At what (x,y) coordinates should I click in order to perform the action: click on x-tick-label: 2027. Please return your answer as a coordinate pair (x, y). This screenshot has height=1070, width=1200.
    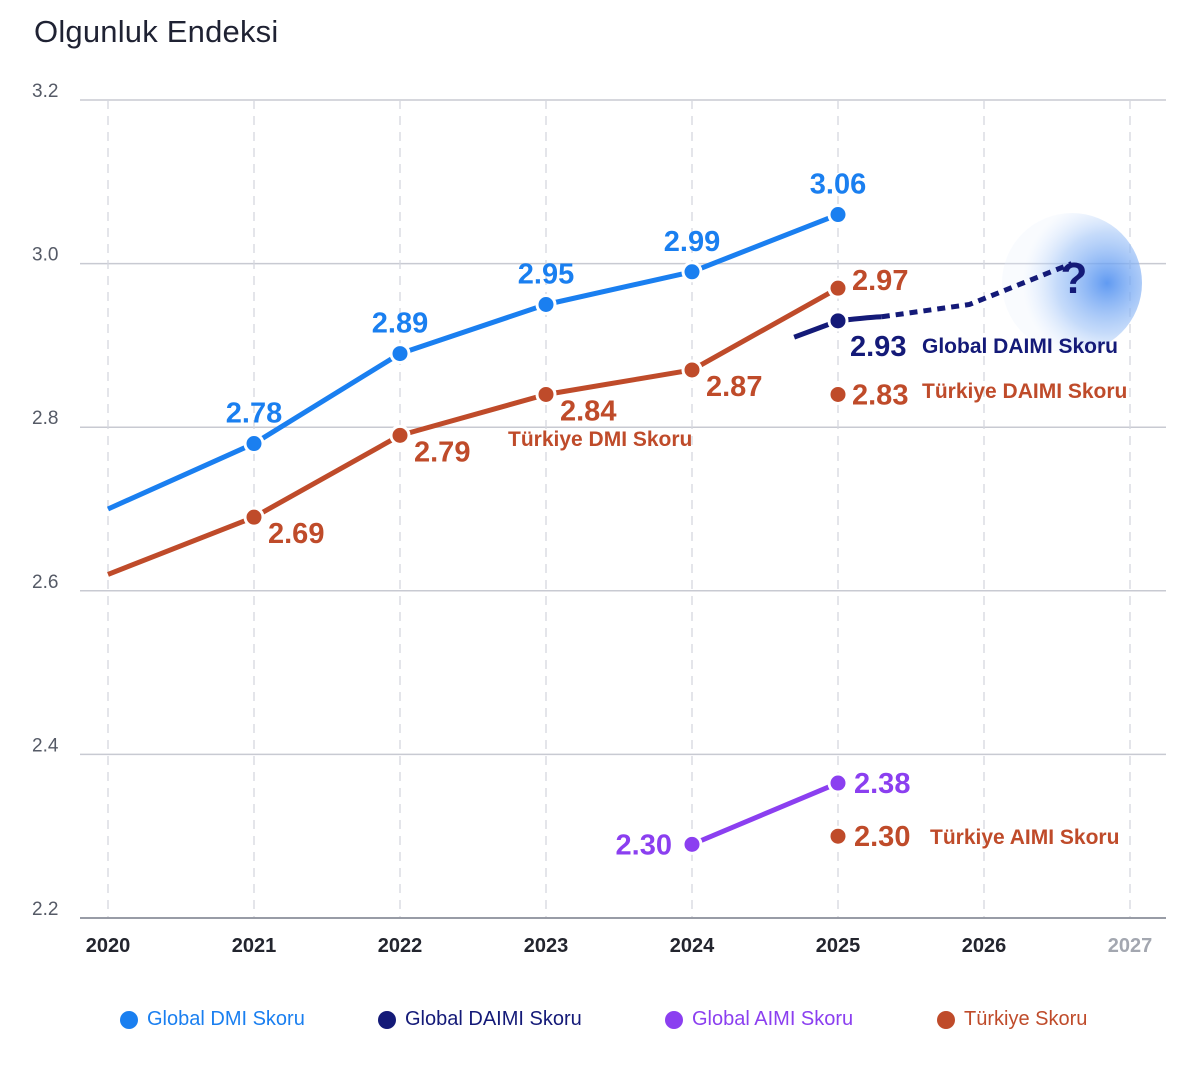
    Looking at the image, I should click on (1130, 946).